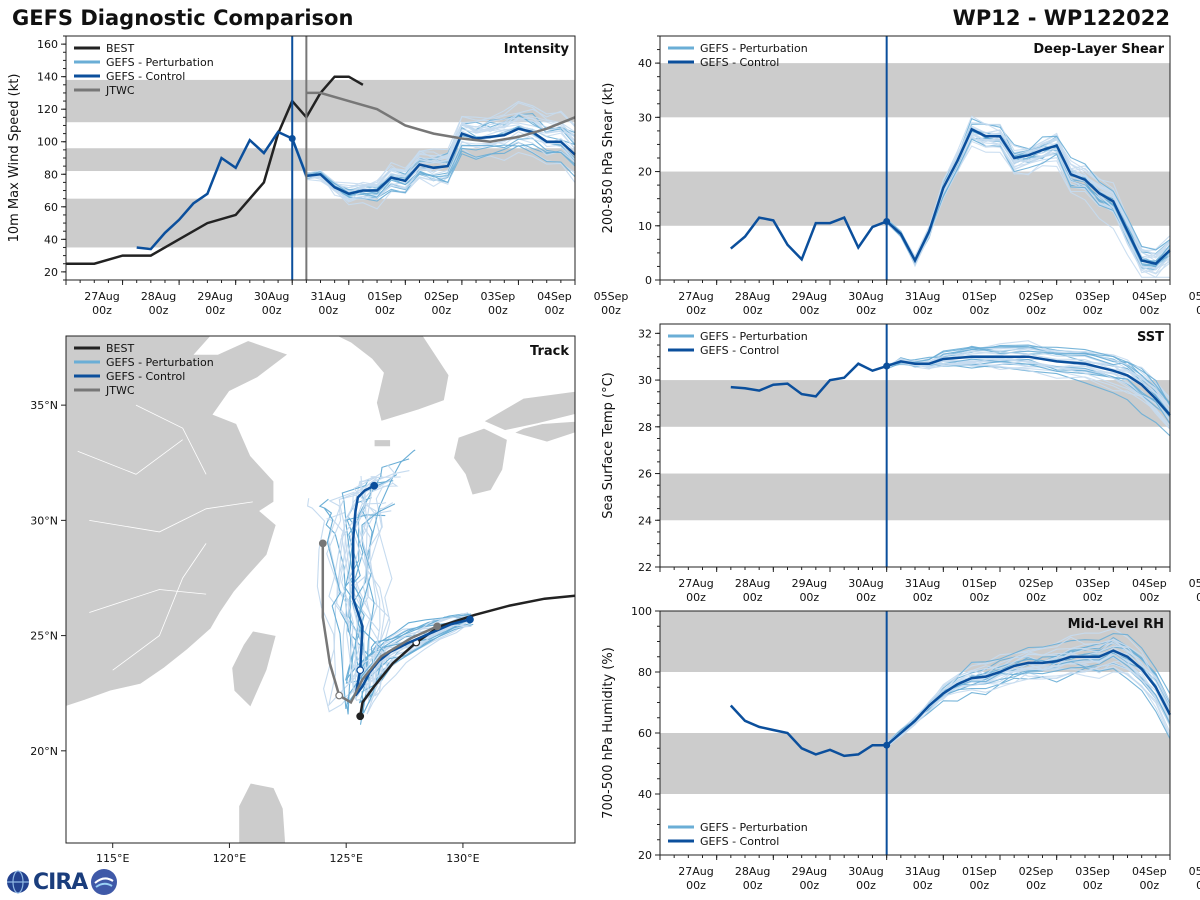 This screenshot has height=900, width=1200. Describe the element at coordinates (1098, 49) in the screenshot. I see `panel-title: Deep-Layer Shear` at that location.